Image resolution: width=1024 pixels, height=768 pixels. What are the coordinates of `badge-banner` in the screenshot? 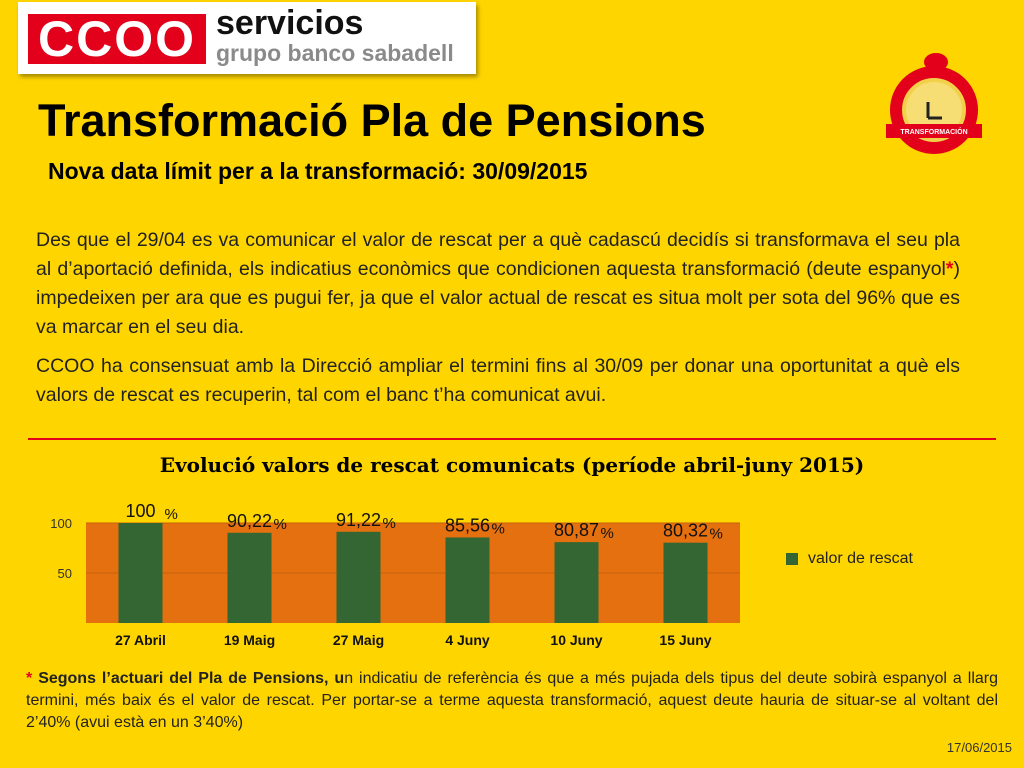 It's located at (934, 131).